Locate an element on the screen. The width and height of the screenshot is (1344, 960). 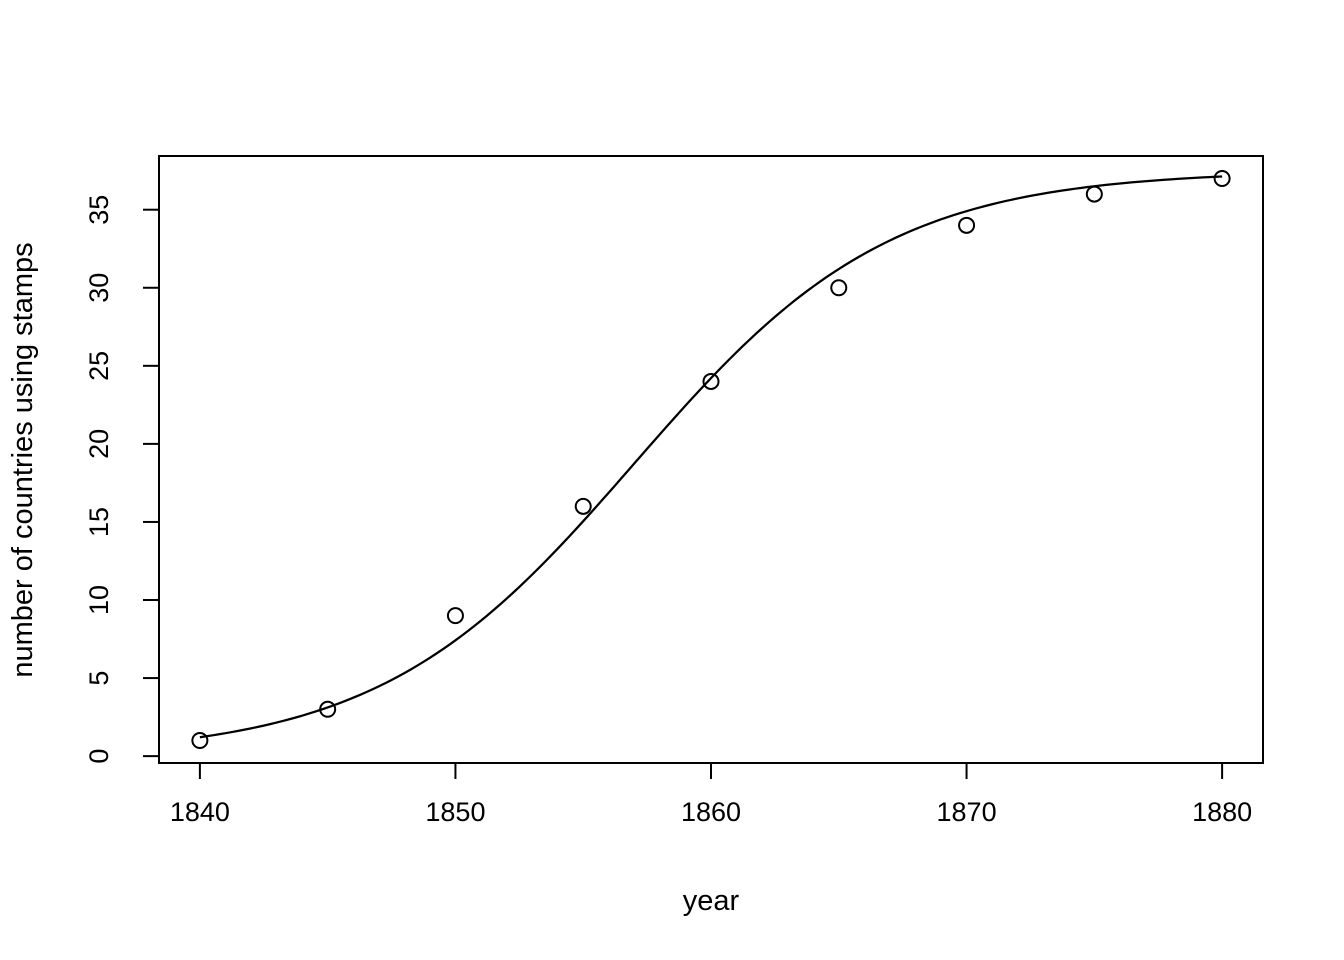
x-tick-label: 1870 is located at coordinates (967, 812).